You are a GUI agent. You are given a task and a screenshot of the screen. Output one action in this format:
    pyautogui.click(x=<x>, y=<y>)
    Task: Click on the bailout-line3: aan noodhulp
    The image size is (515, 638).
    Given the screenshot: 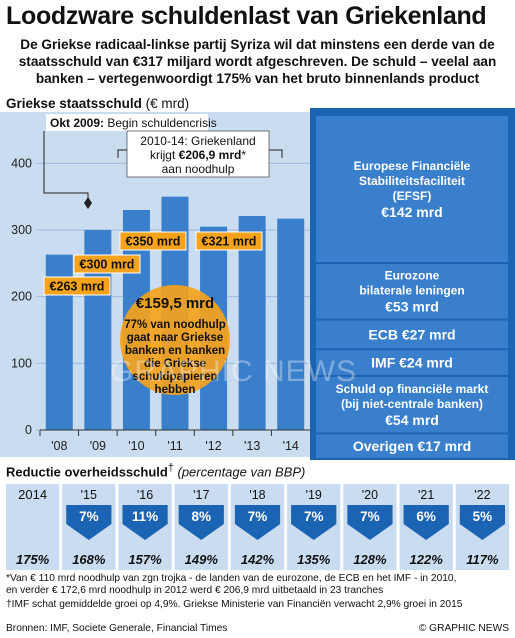 What is the action you would take?
    pyautogui.click(x=198, y=169)
    